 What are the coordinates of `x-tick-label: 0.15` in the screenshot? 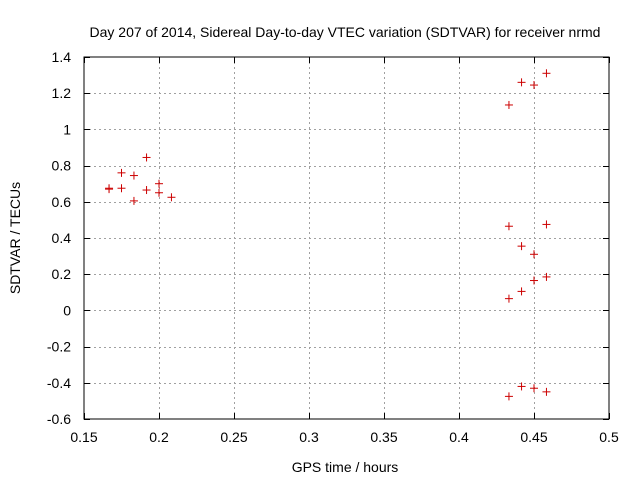 It's located at (83, 437).